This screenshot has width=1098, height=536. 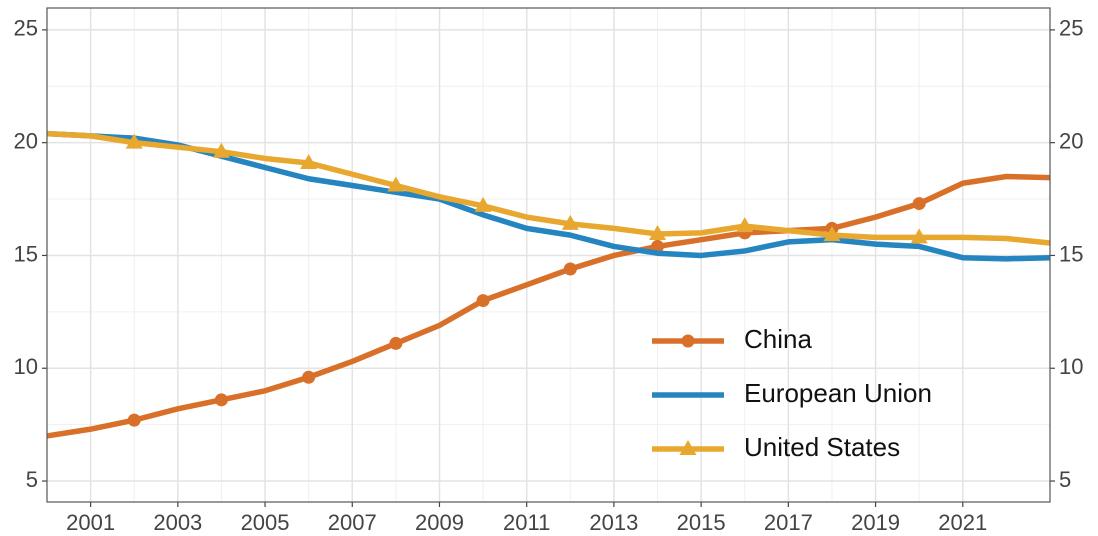 I want to click on legend-label: China, so click(x=778, y=339).